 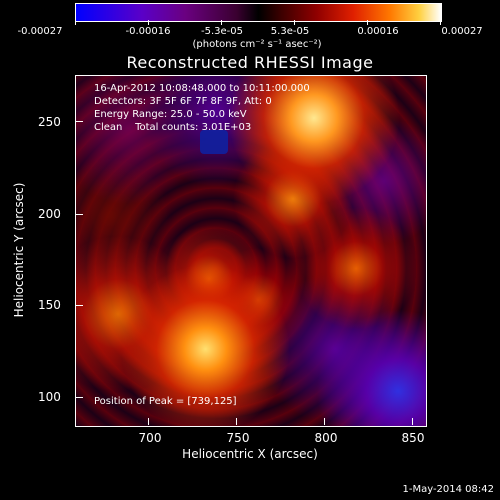 I want to click on y-axis-tick-label: 250, so click(x=49, y=122).